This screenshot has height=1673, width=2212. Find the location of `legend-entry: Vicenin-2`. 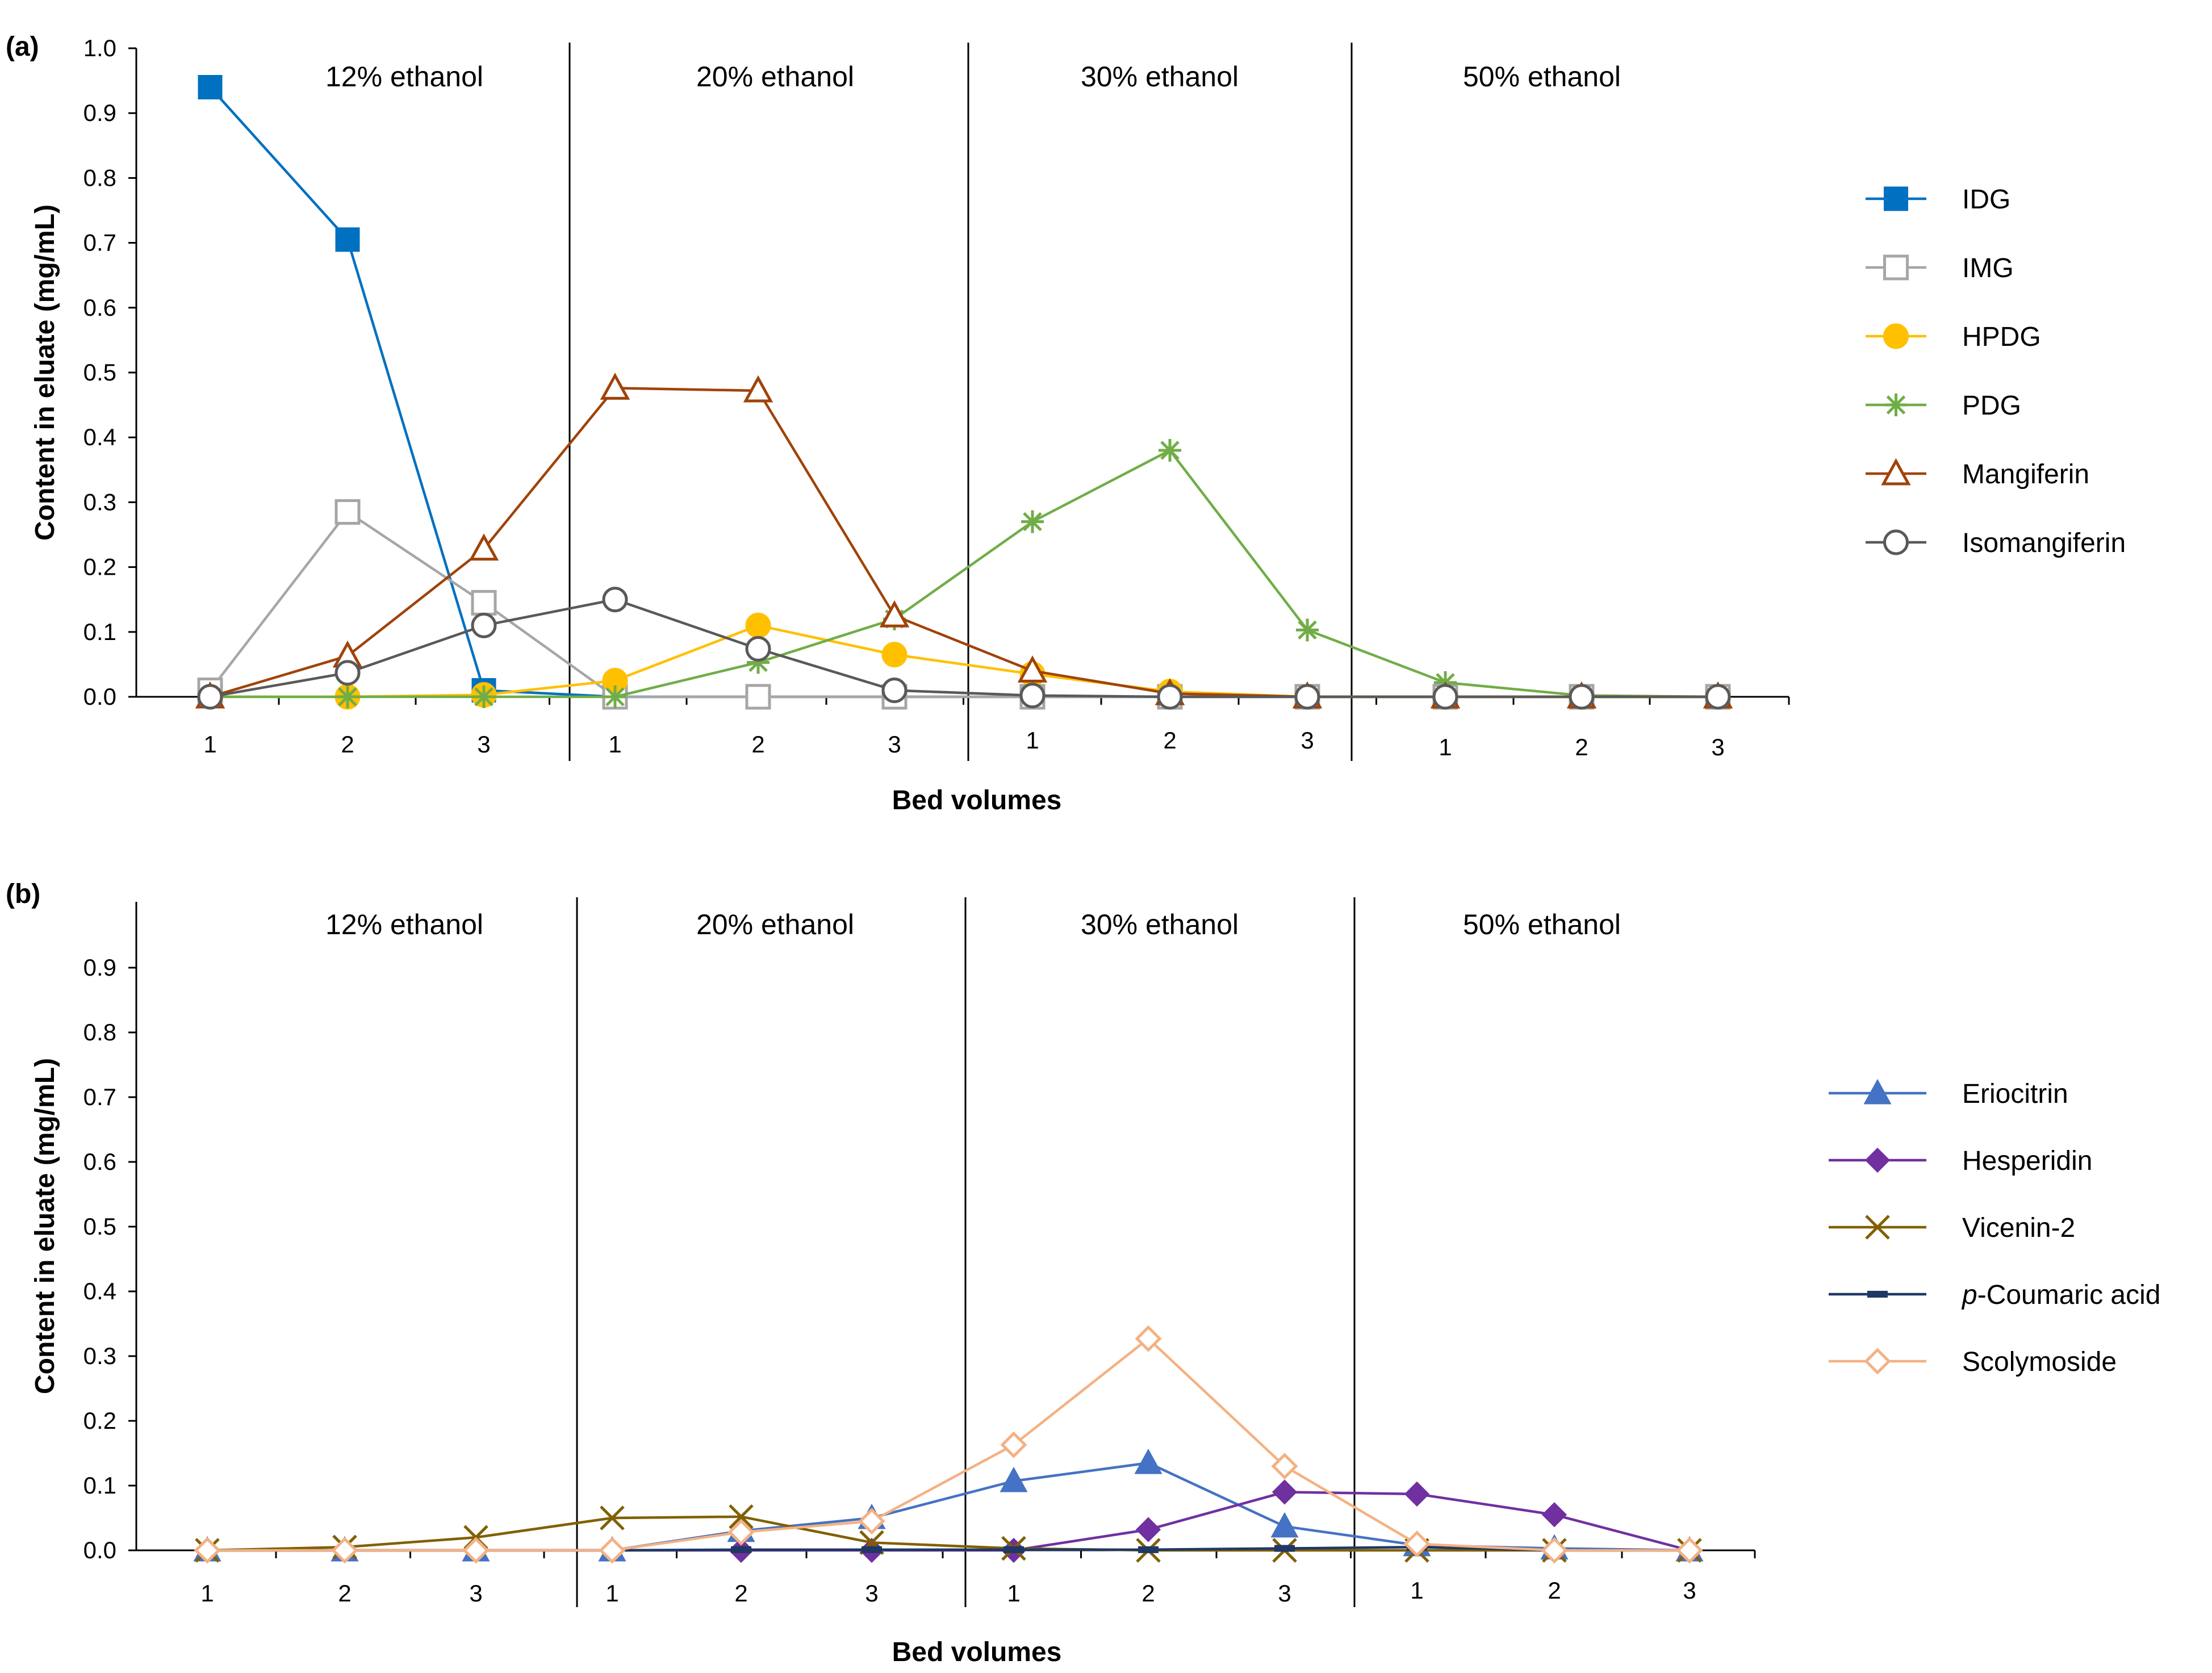

legend-entry: Vicenin-2 is located at coordinates (1952, 1228).